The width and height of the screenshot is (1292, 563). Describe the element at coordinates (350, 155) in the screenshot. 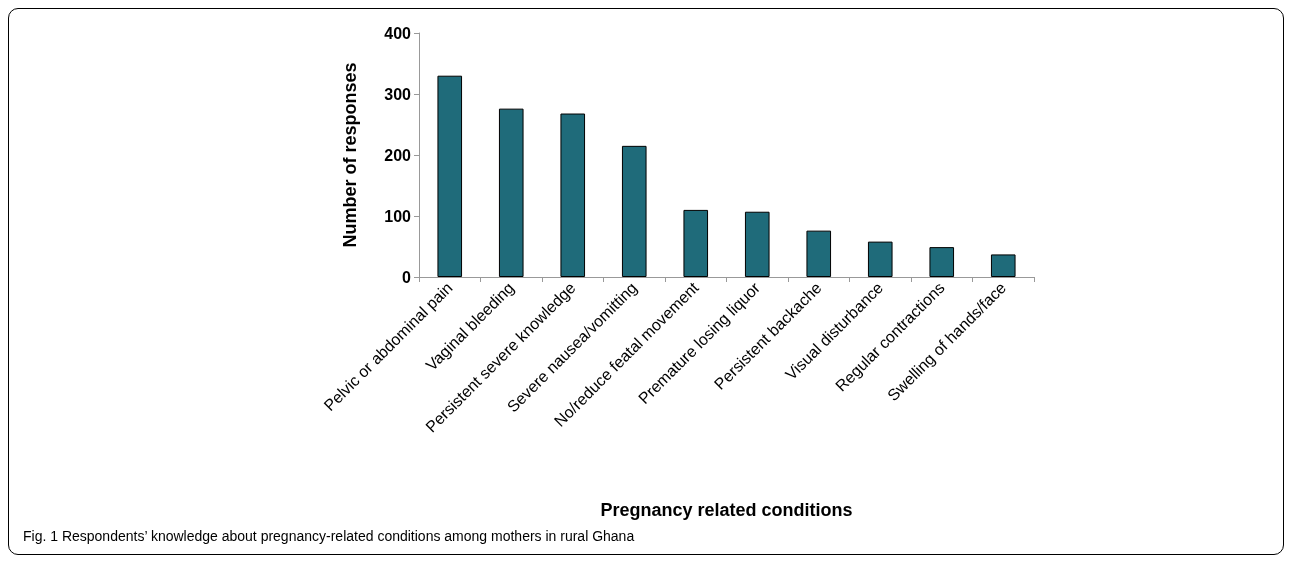

I see `y-axis-title: Number of responses` at that location.